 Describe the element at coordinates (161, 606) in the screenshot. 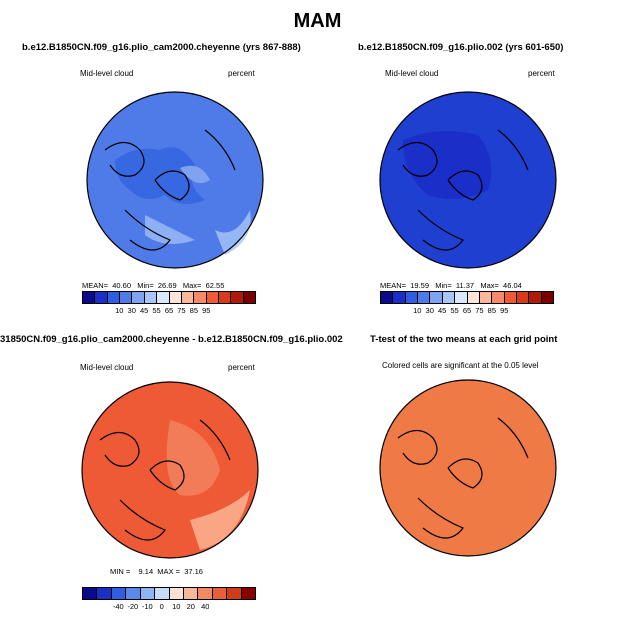

I see `panel-bl-colorbar-tick-label: 0` at that location.